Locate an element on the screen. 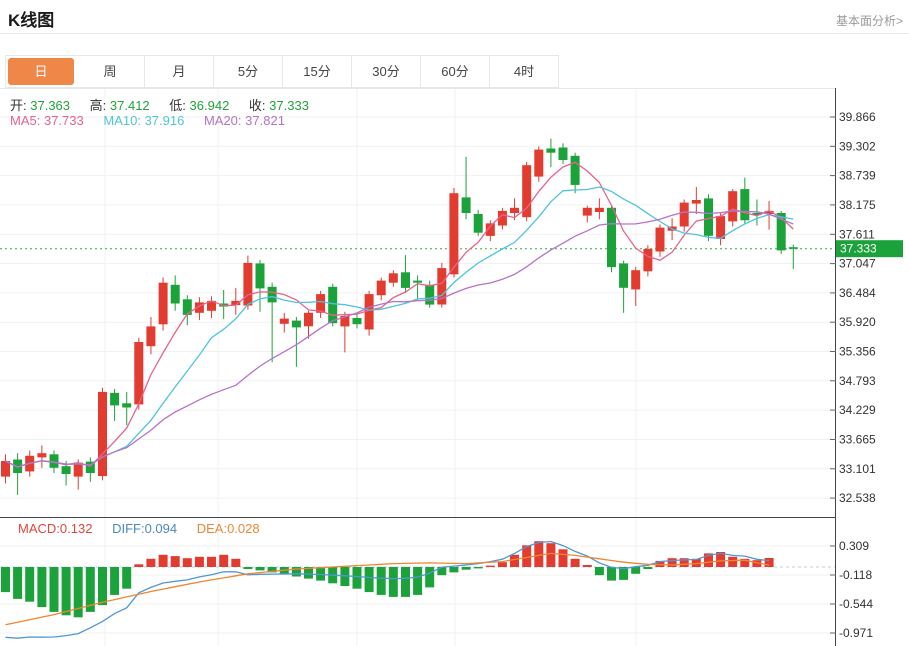 This screenshot has width=909, height=646. price-axis-label: 34.229 is located at coordinates (857, 410).